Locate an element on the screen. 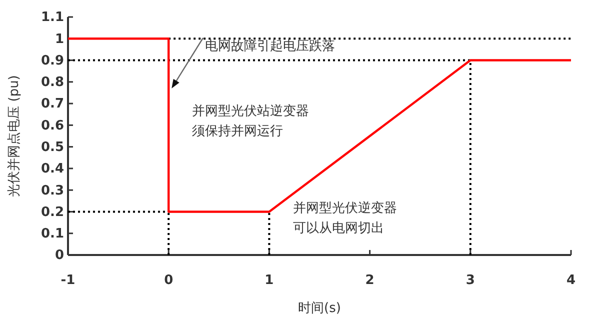  y-tick-label: 0.1 is located at coordinates (52, 234).